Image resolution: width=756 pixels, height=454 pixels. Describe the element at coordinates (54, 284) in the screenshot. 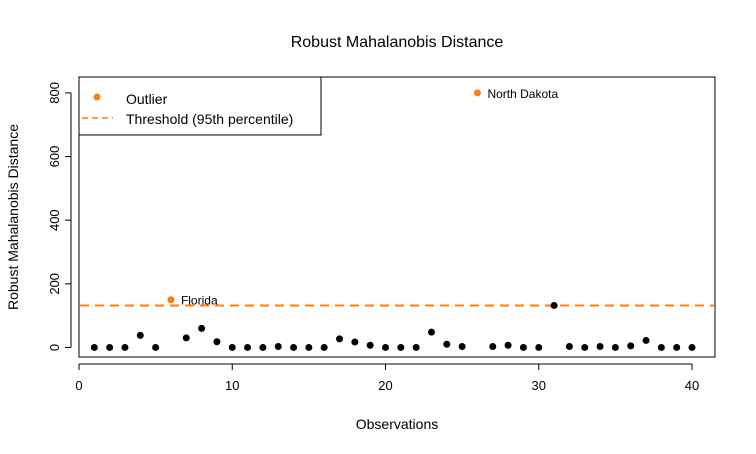

I see `y-tick-label: 200` at that location.